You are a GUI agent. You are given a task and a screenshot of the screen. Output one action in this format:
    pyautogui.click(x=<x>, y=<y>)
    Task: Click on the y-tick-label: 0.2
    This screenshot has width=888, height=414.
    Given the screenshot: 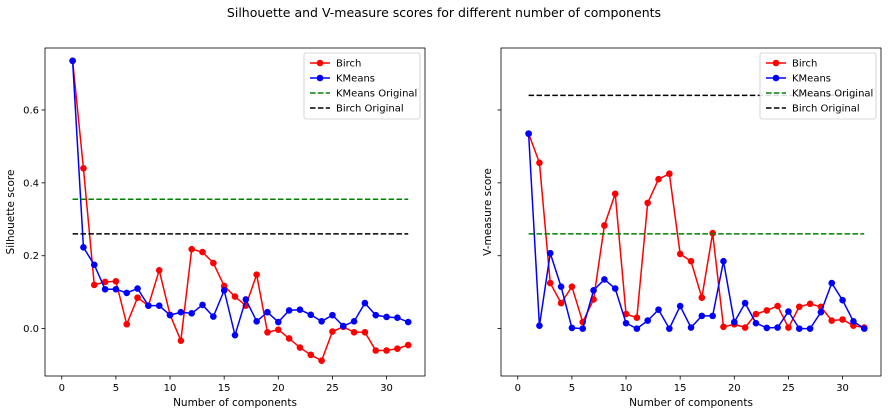 What is the action you would take?
    pyautogui.click(x=31, y=256)
    